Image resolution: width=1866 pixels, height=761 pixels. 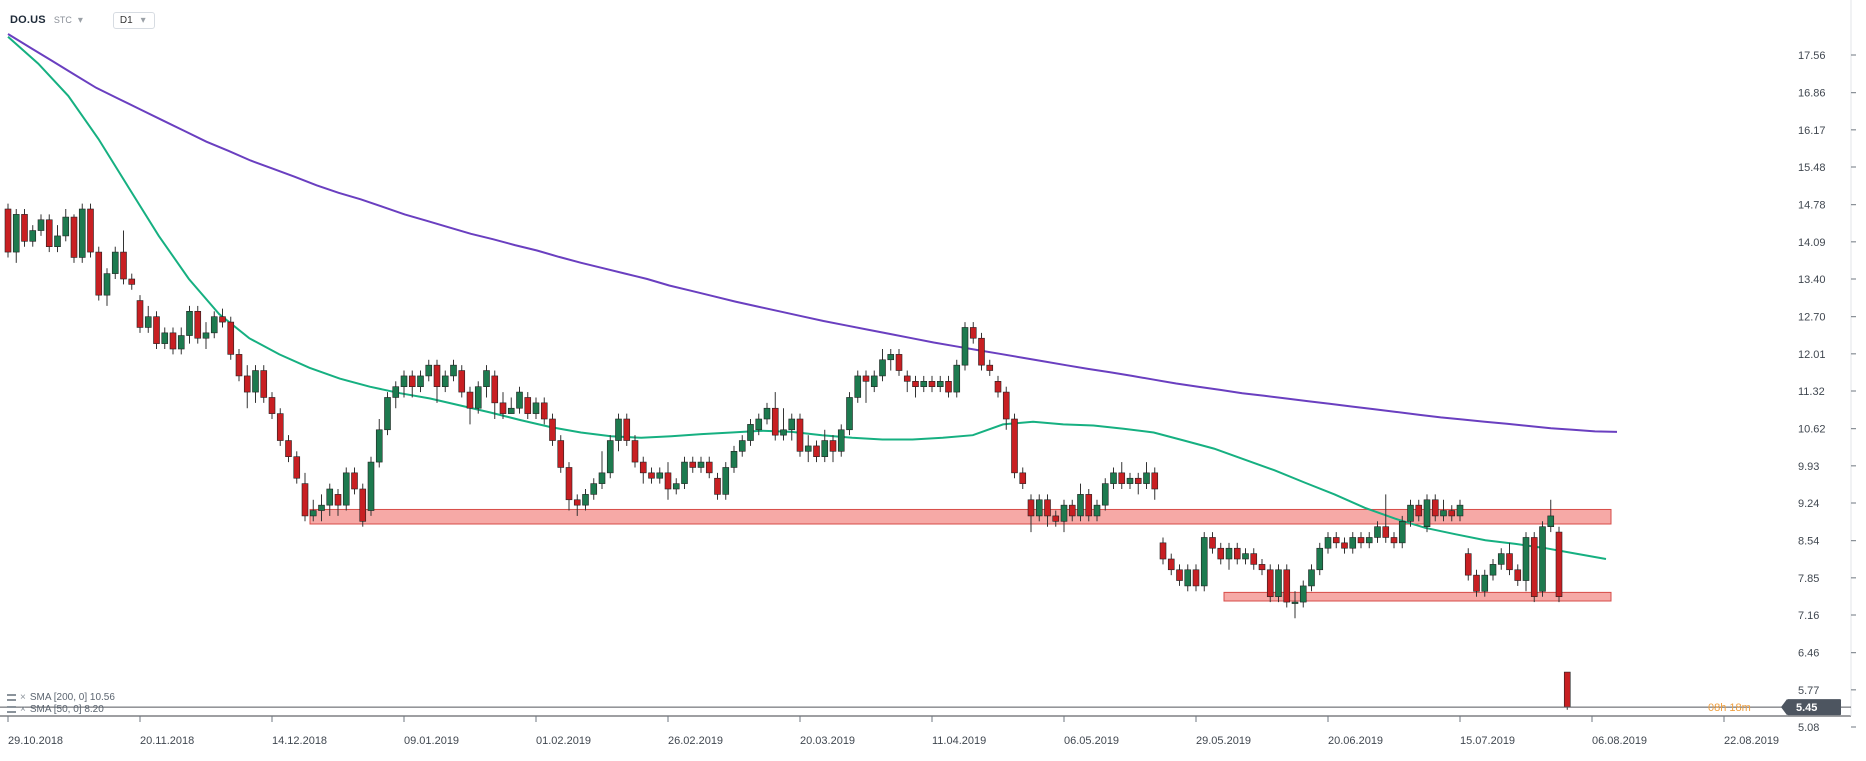 What do you see at coordinates (960, 516) in the screenshot?
I see `price-zone` at bounding box center [960, 516].